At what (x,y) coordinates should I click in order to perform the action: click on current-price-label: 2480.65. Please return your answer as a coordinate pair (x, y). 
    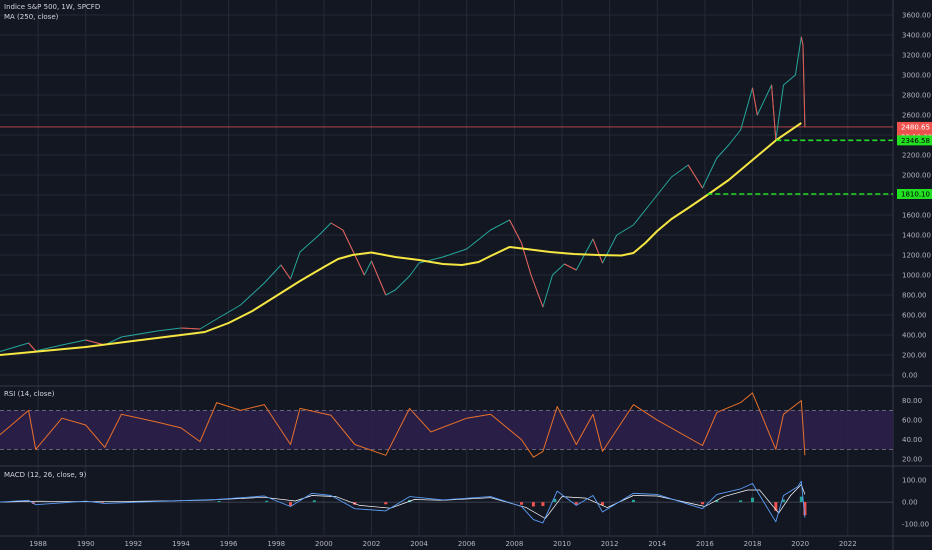
    Looking at the image, I should click on (915, 127).